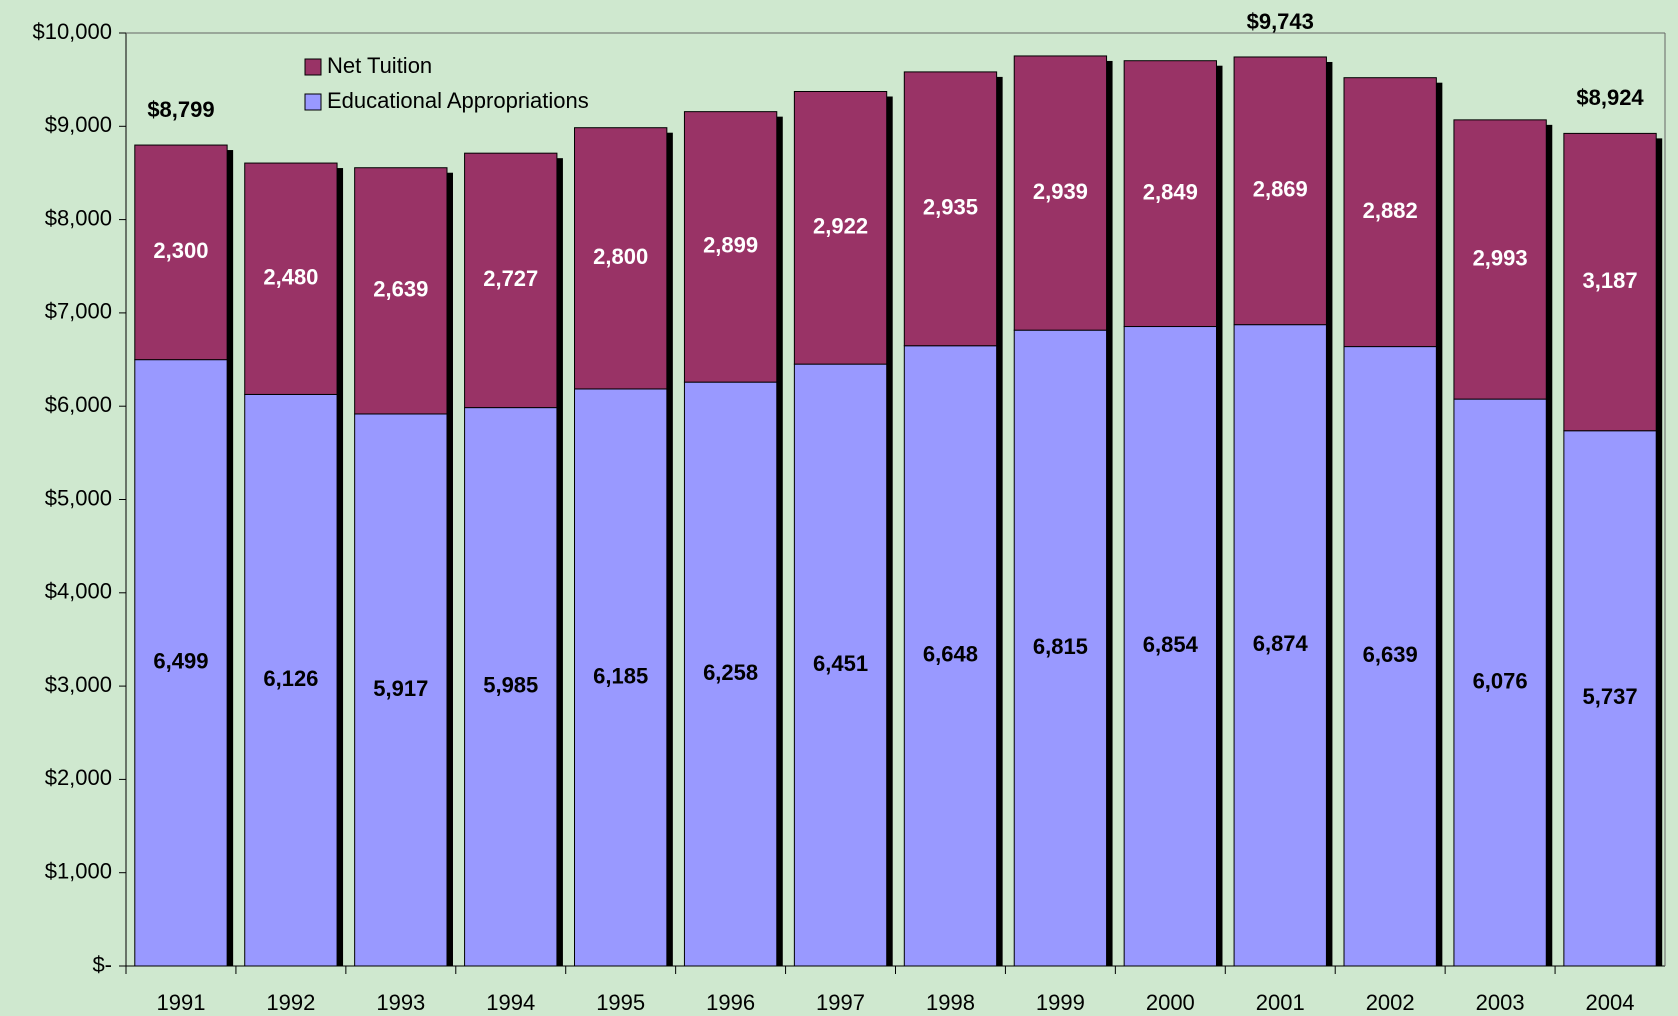 This screenshot has height=1016, width=1678. I want to click on y-tick-label: $9,000, so click(78, 124).